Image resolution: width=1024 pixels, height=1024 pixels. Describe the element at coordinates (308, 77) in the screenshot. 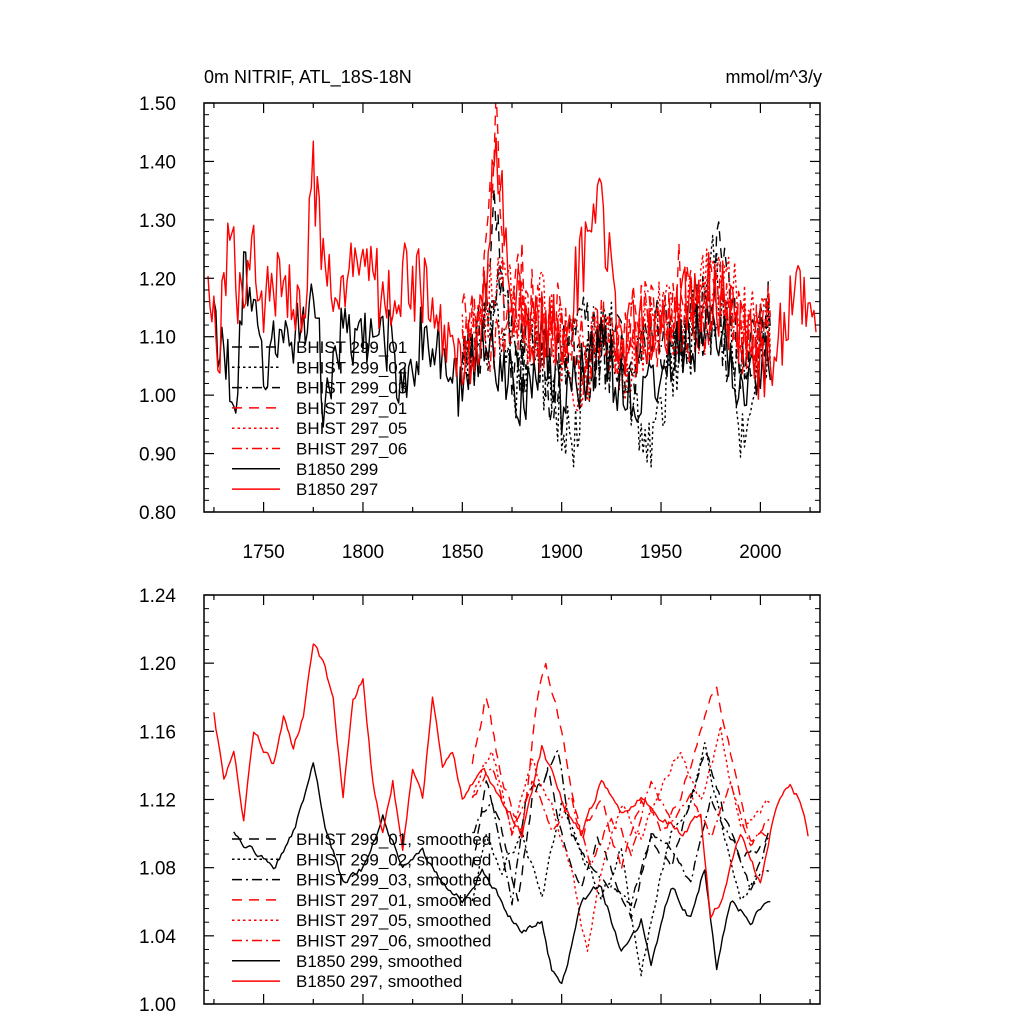

I see `chart-title: 0m NITRIF, ATL_18S-18N` at that location.